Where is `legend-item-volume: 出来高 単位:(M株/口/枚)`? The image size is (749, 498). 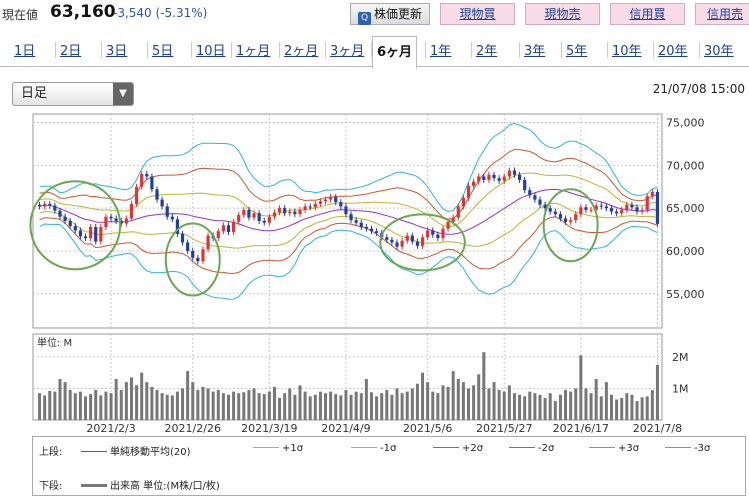 legend-item-volume: 出来高 単位:(M株/口/枚) is located at coordinates (150, 484).